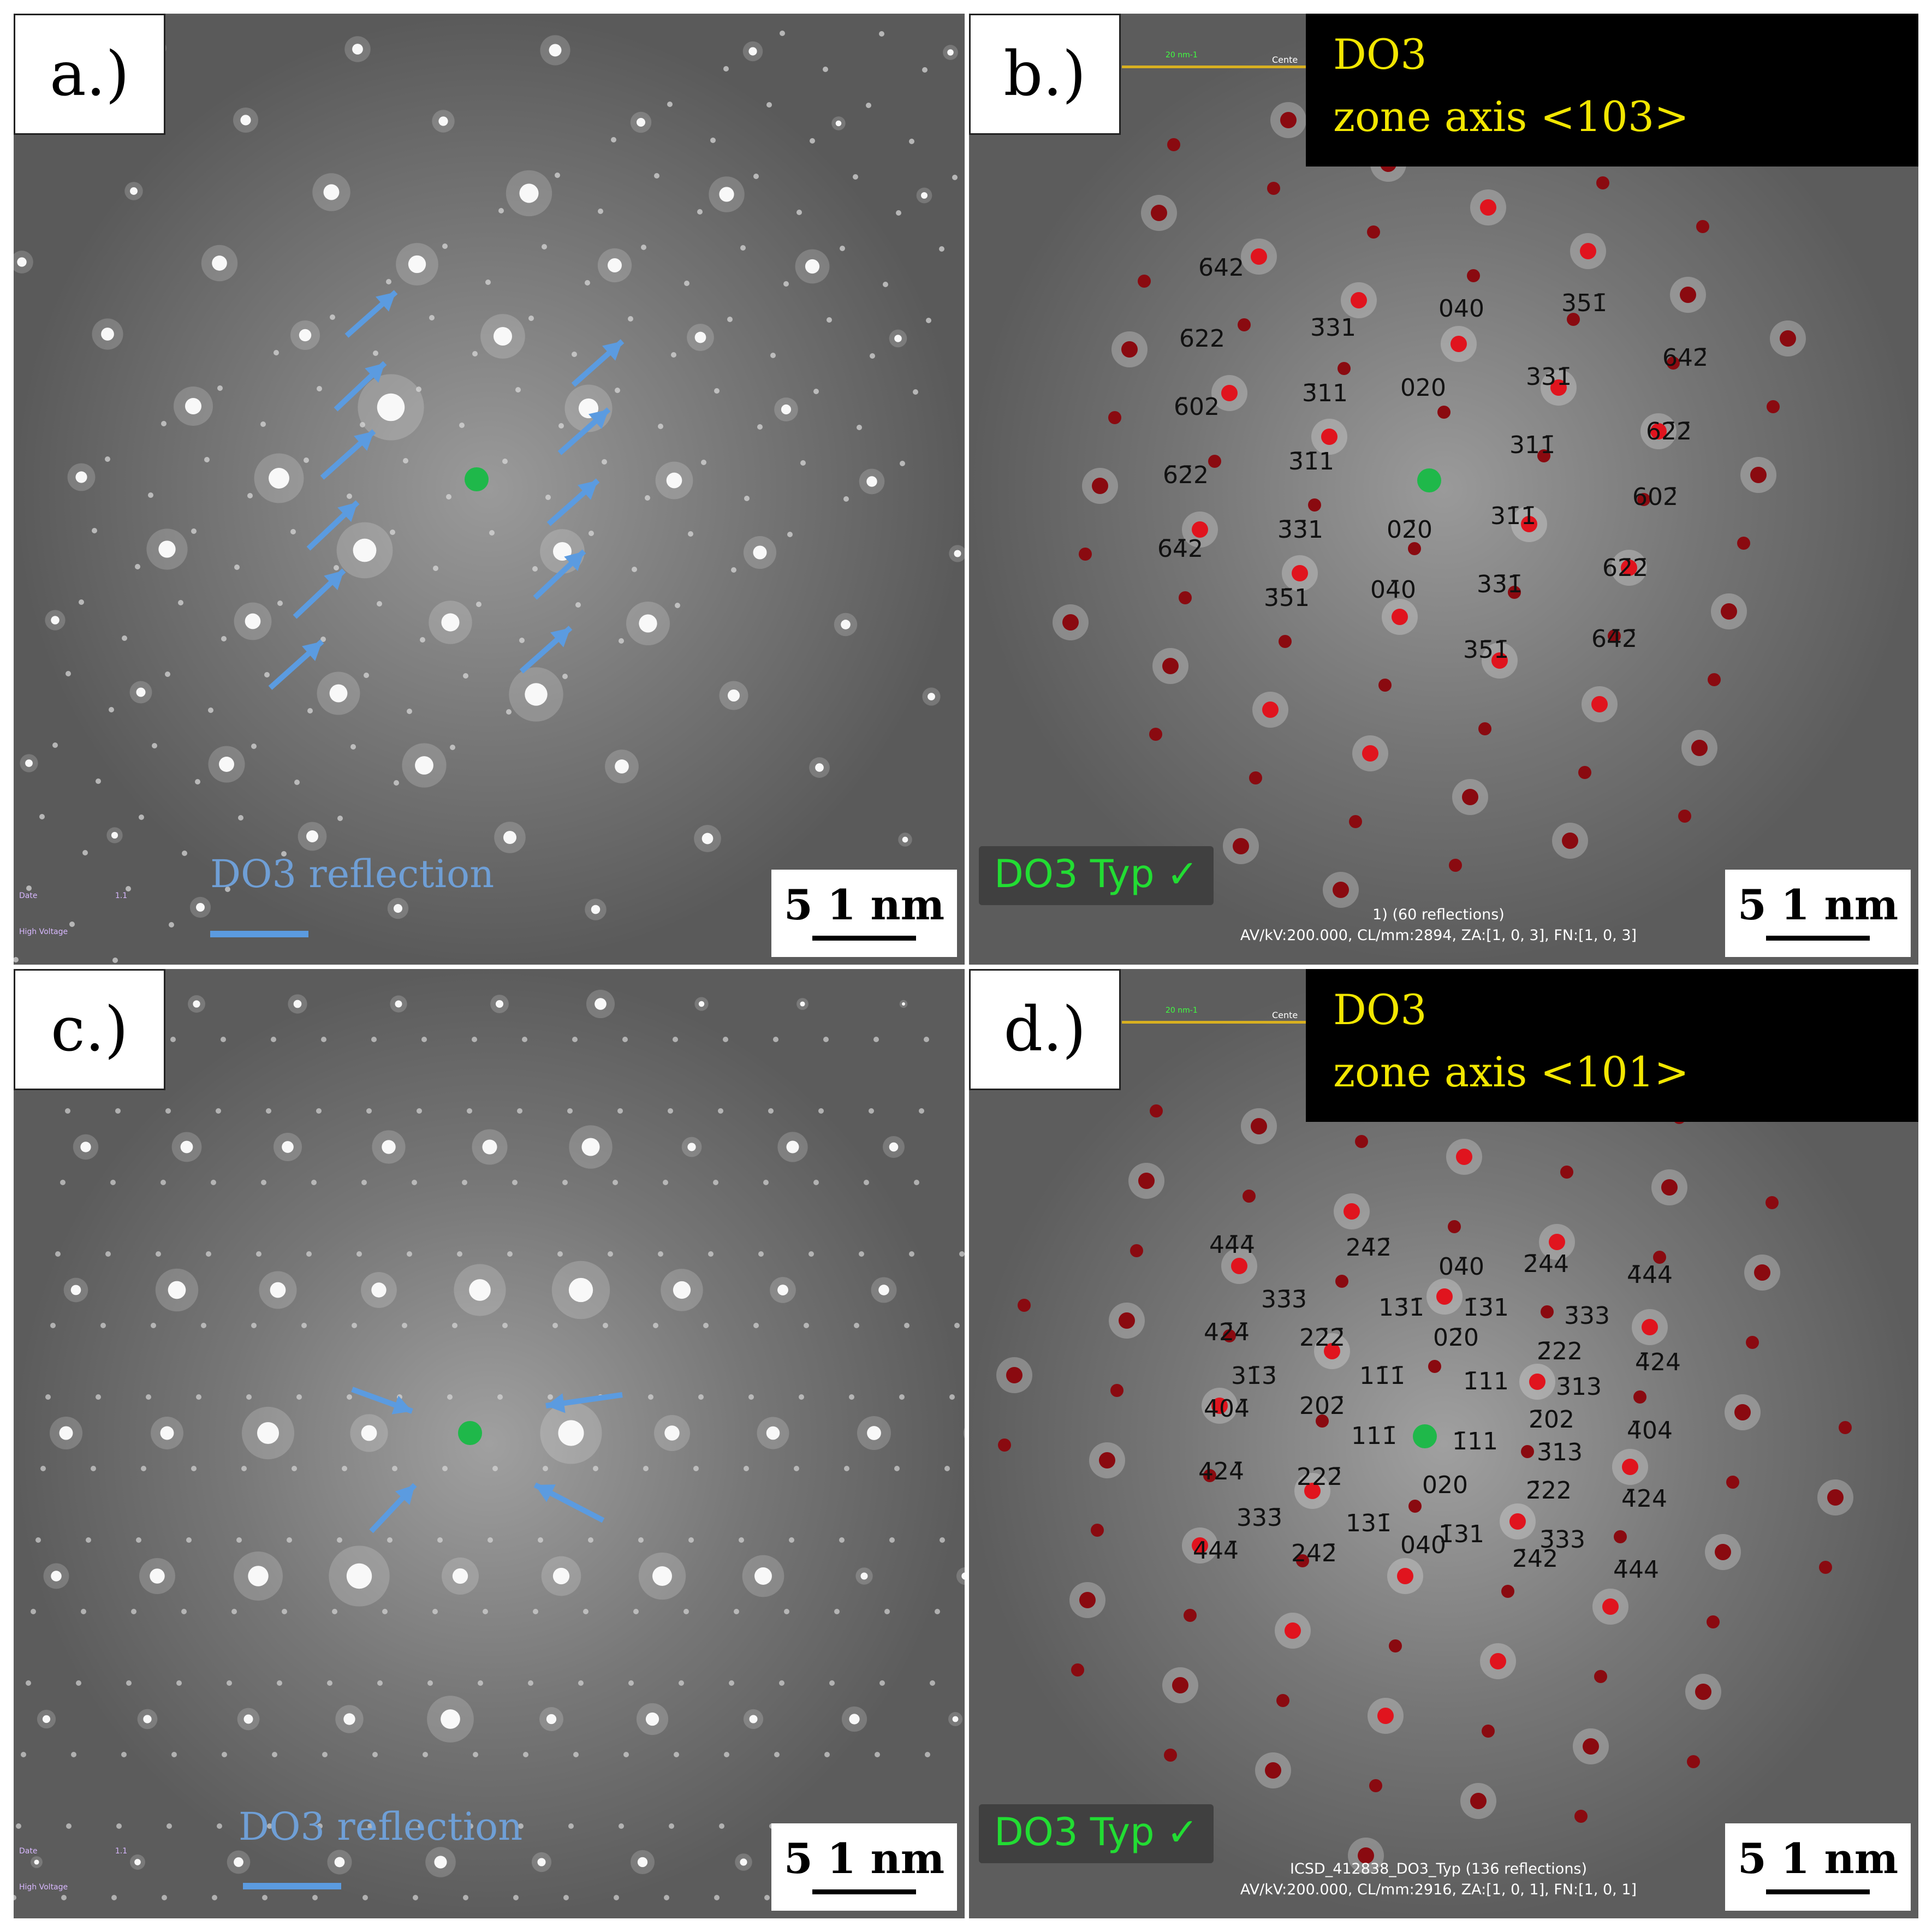 Image resolution: width=1932 pixels, height=1932 pixels. Describe the element at coordinates (1535, 1559) in the screenshot. I see `miller-index-label: 2̄42` at that location.